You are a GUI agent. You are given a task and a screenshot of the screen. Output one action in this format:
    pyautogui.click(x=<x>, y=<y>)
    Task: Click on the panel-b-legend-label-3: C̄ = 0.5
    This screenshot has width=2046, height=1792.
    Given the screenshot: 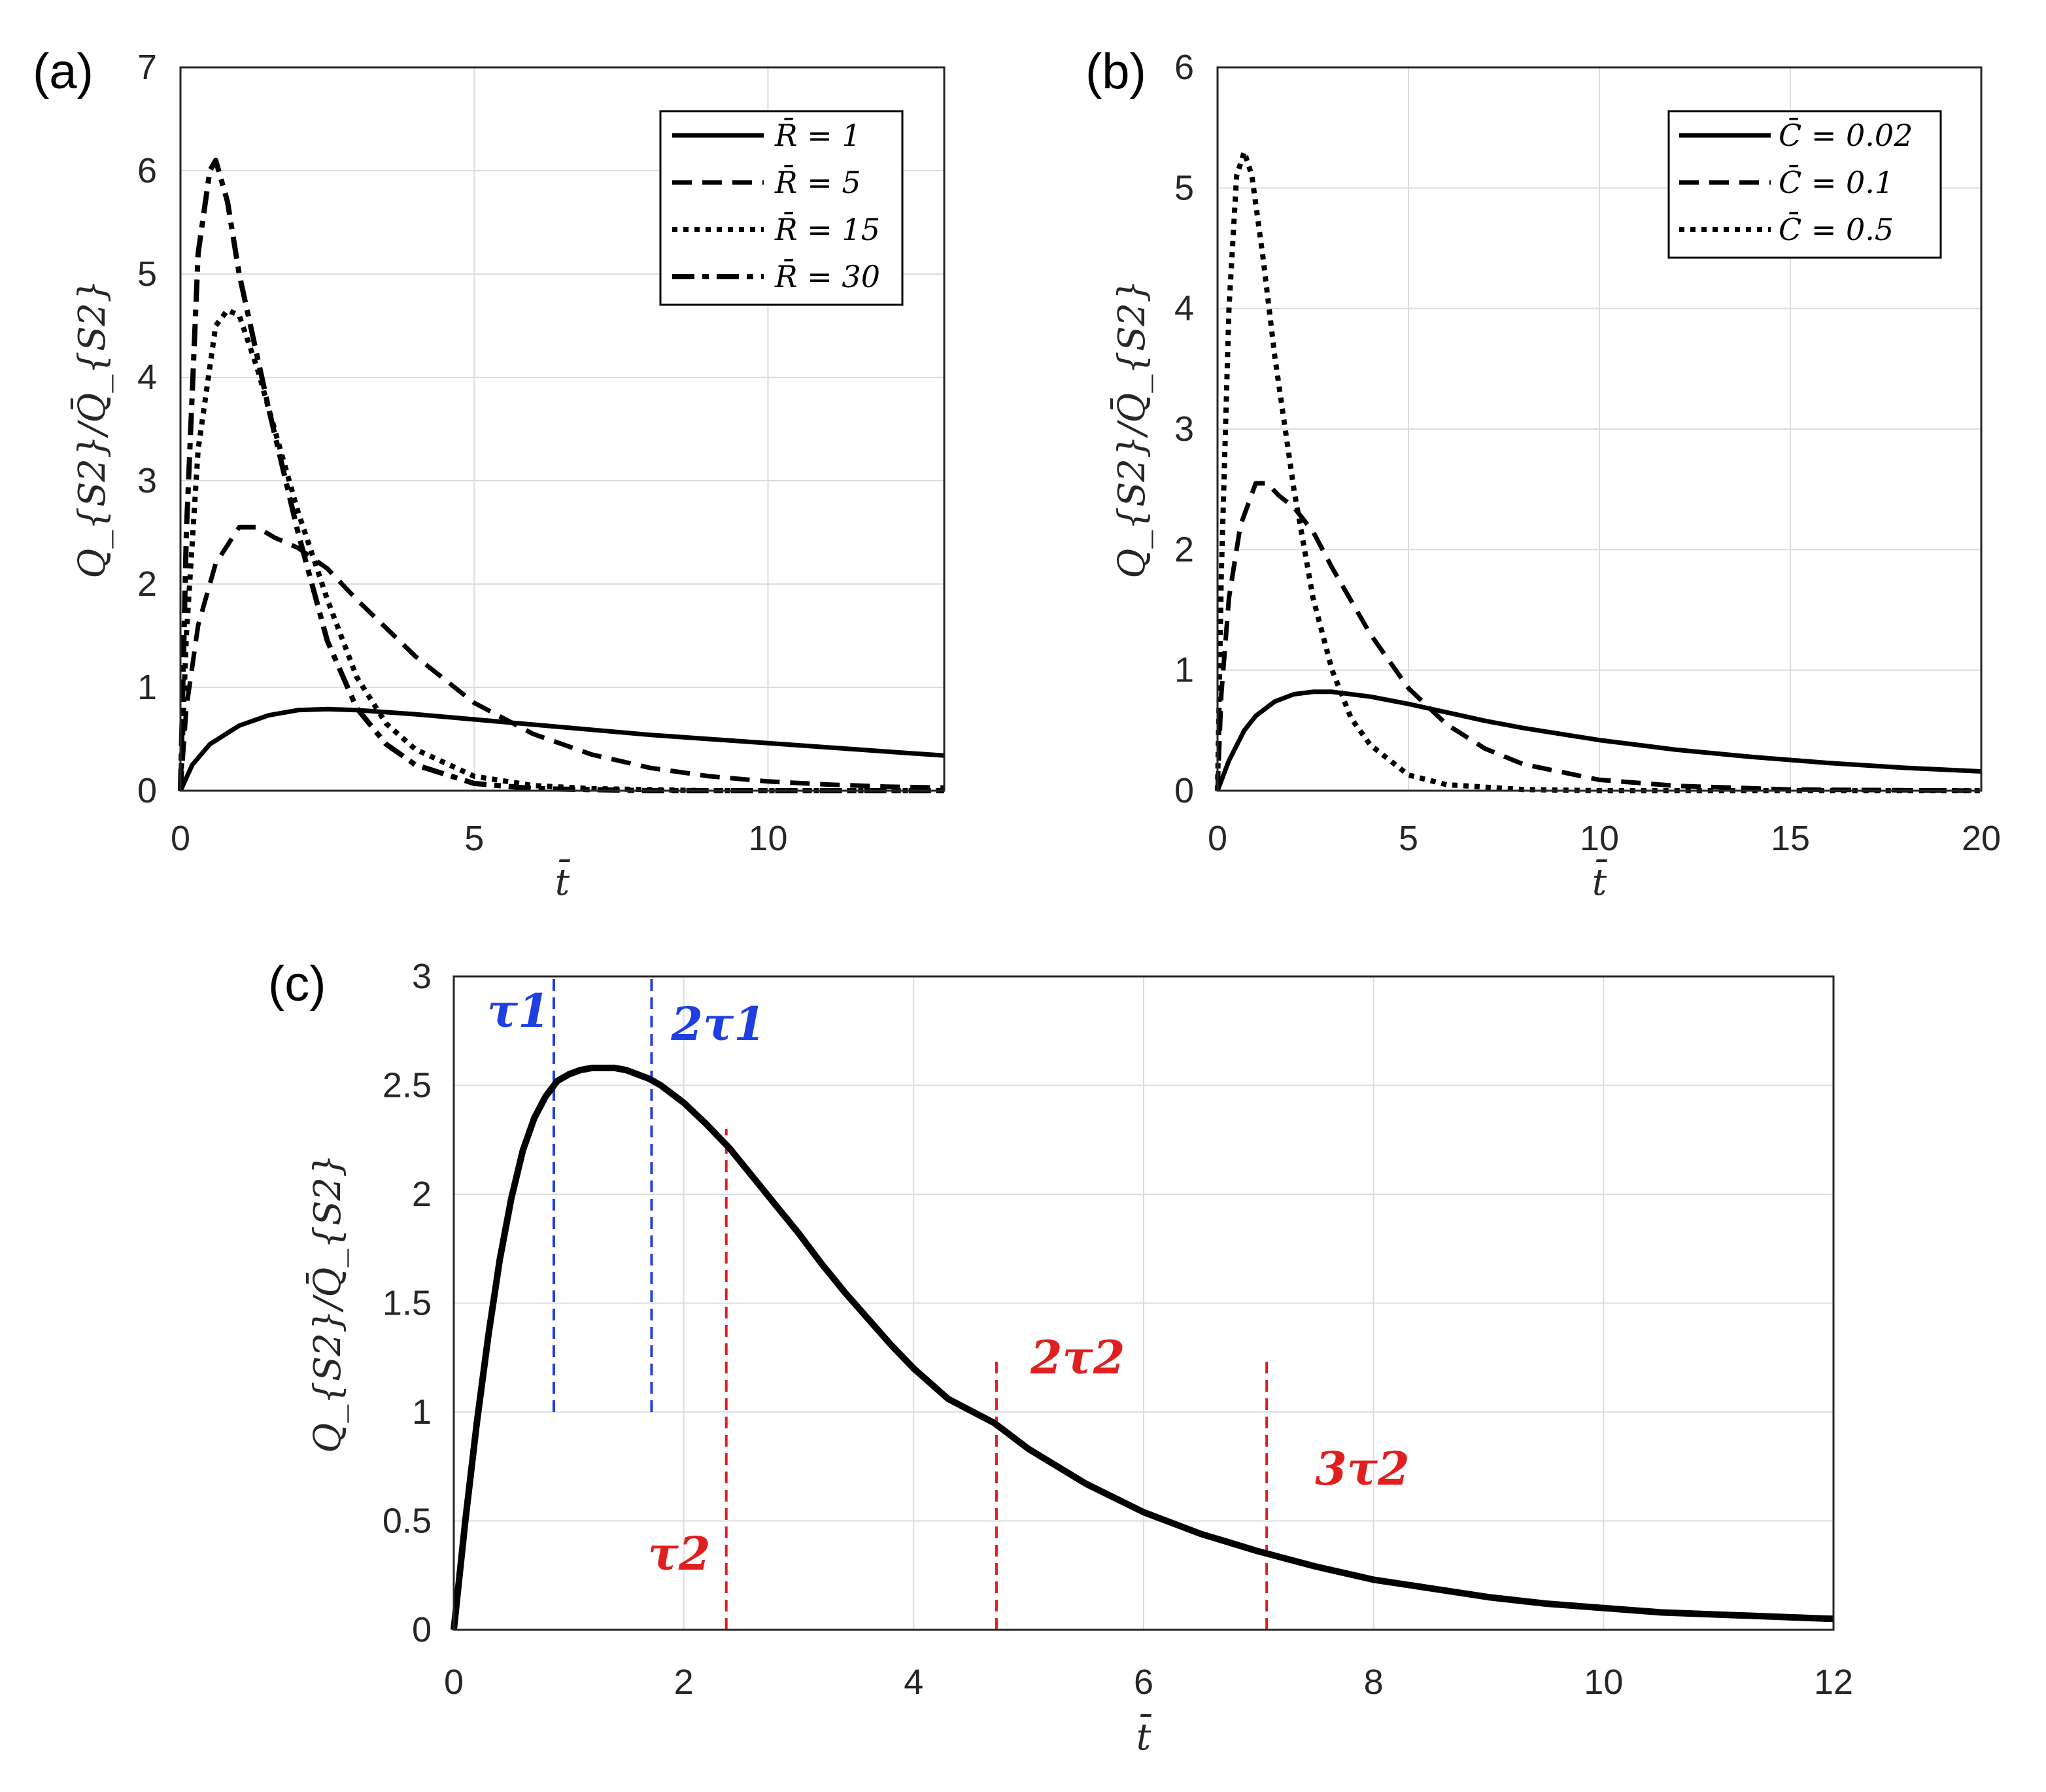 What is the action you would take?
    pyautogui.click(x=1836, y=229)
    